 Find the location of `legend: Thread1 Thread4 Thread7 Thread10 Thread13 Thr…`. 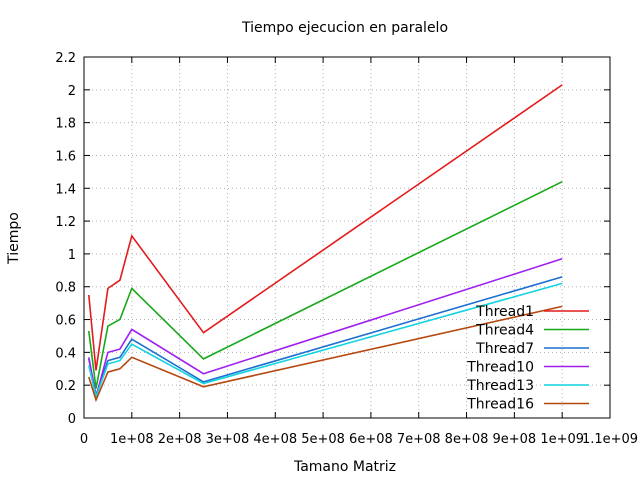

legend: Thread1 Thread4 Thread7 Thread10 Thread13 Thr… is located at coordinates (527, 358).